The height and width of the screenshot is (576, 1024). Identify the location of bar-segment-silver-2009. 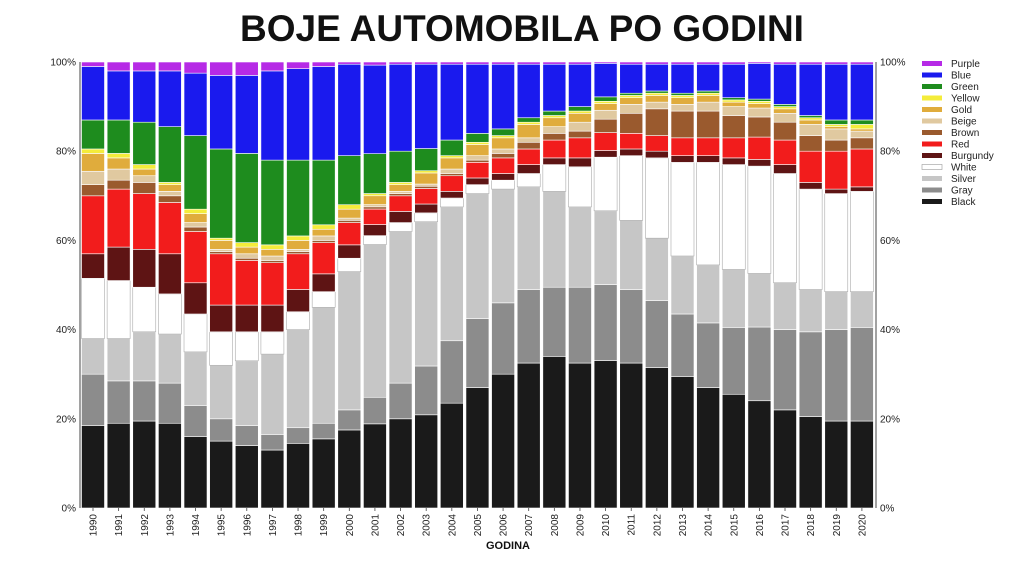
(580, 247).